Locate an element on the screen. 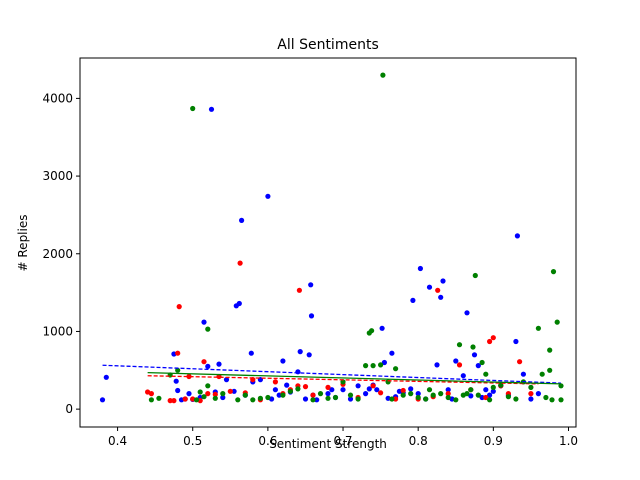 This screenshot has height=480, width=640. y-axis-label: # Replies is located at coordinates (23, 243).